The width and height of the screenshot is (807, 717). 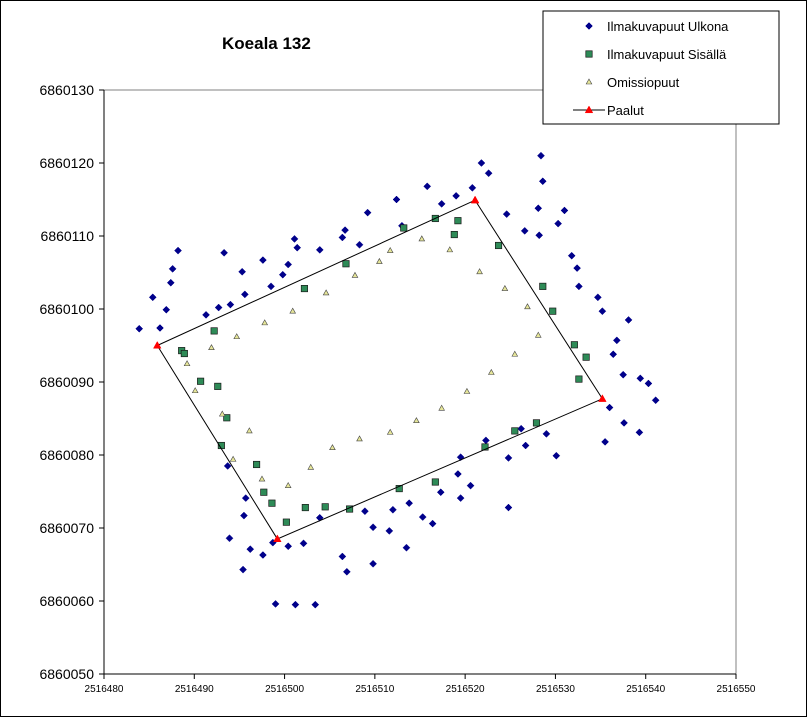 What do you see at coordinates (625, 110) in the screenshot?
I see `legend-label: Paalut` at bounding box center [625, 110].